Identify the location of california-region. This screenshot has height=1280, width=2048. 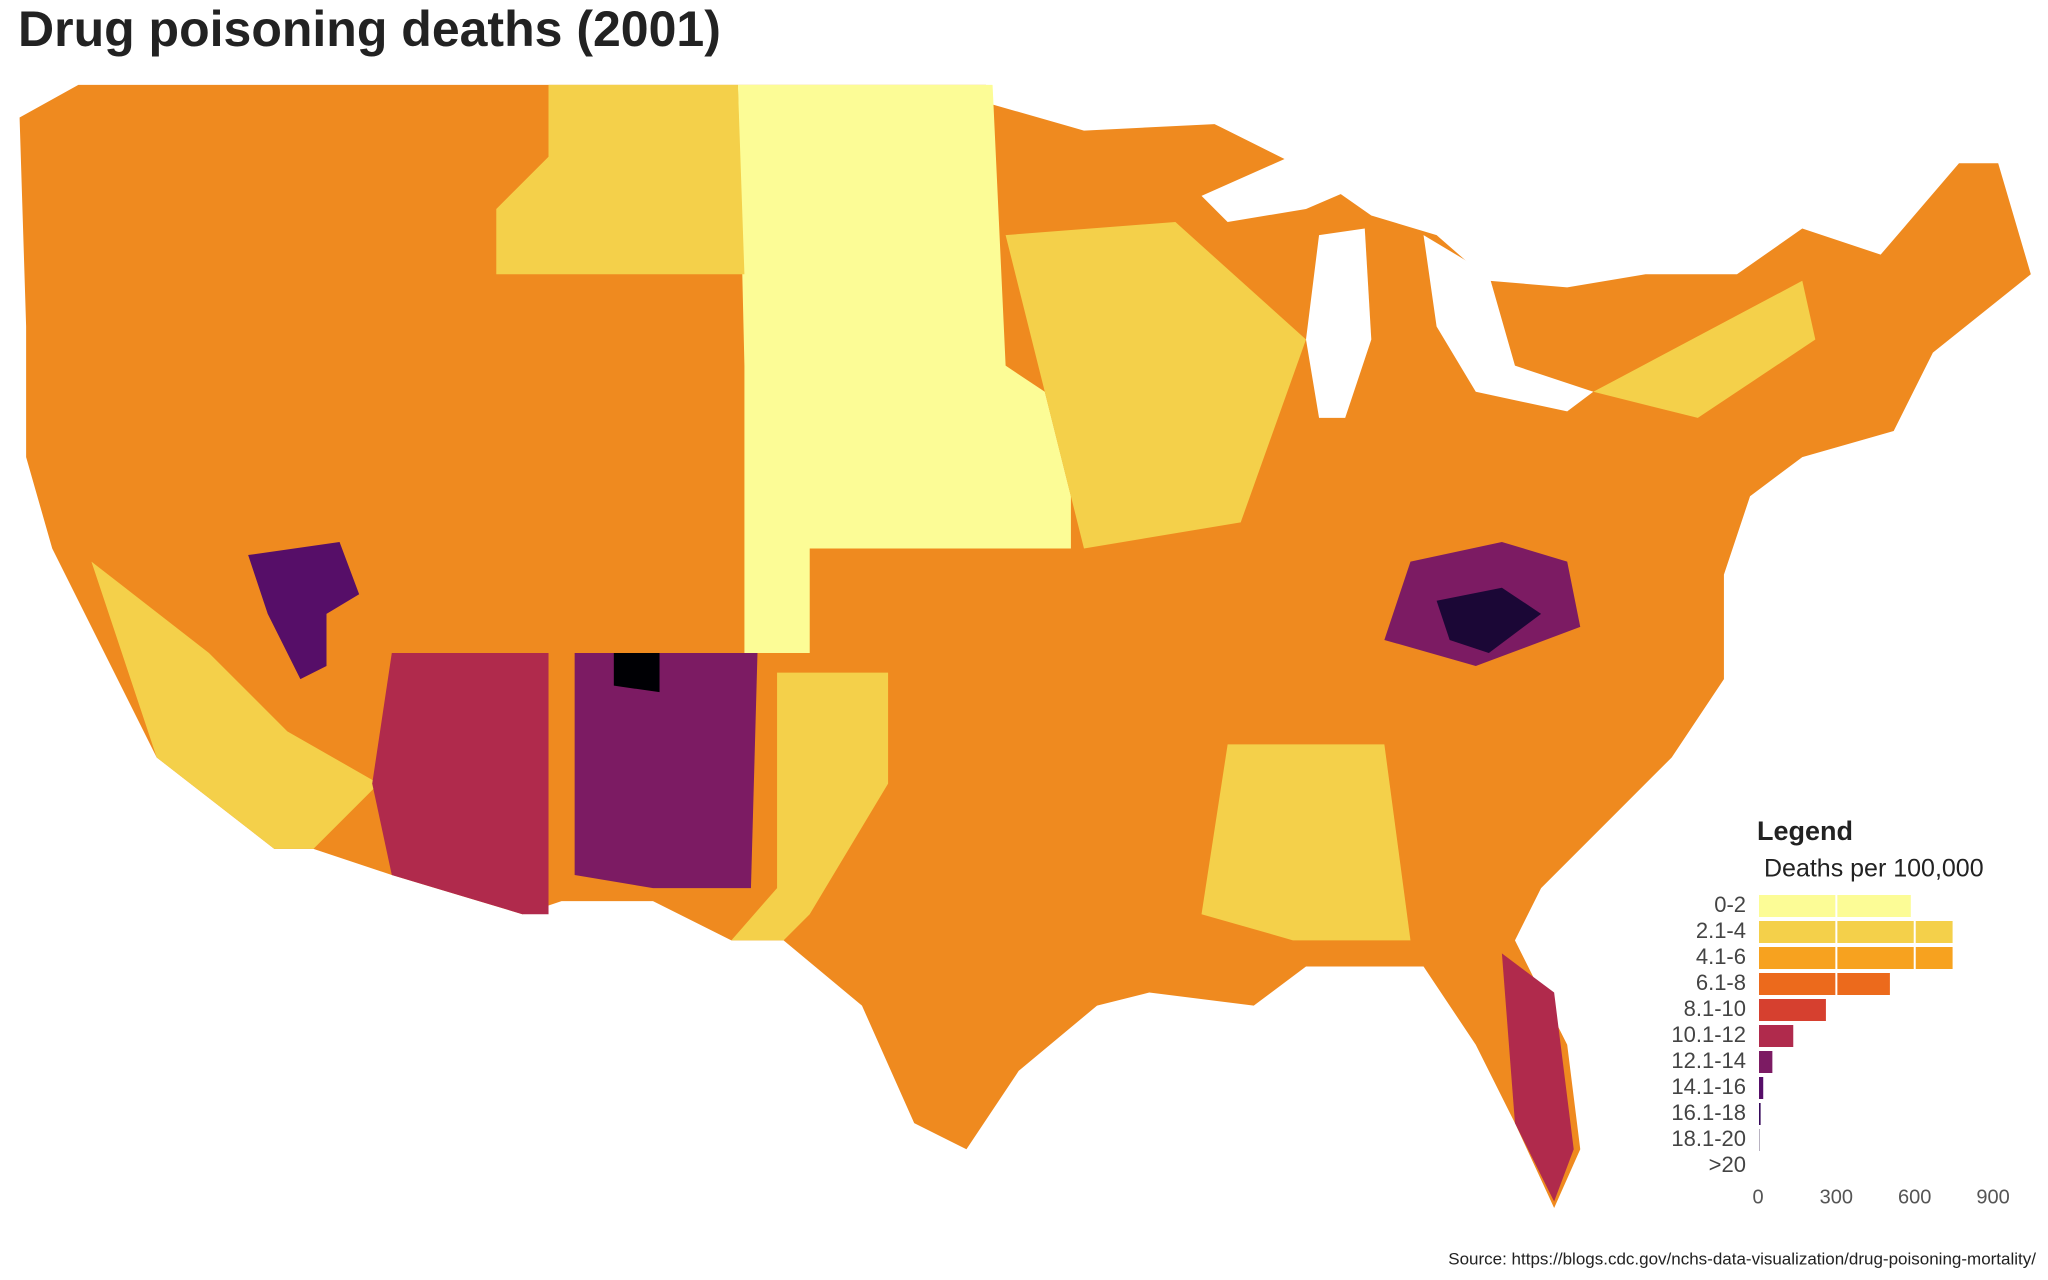
(235, 705).